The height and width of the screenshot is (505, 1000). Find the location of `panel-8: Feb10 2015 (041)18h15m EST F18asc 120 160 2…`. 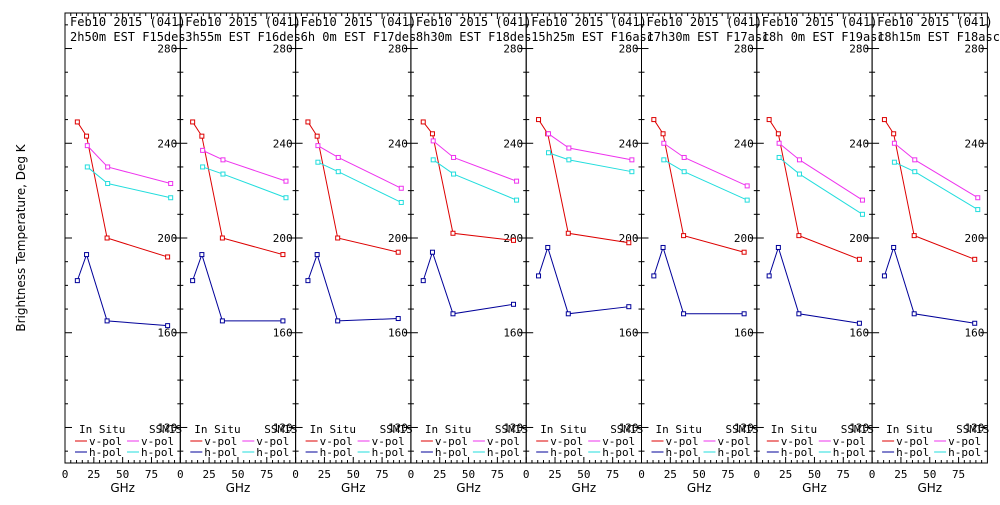

panel-8: Feb10 2015 (041)18h15m EST F18asc 120 160 2… is located at coordinates (934, 253).